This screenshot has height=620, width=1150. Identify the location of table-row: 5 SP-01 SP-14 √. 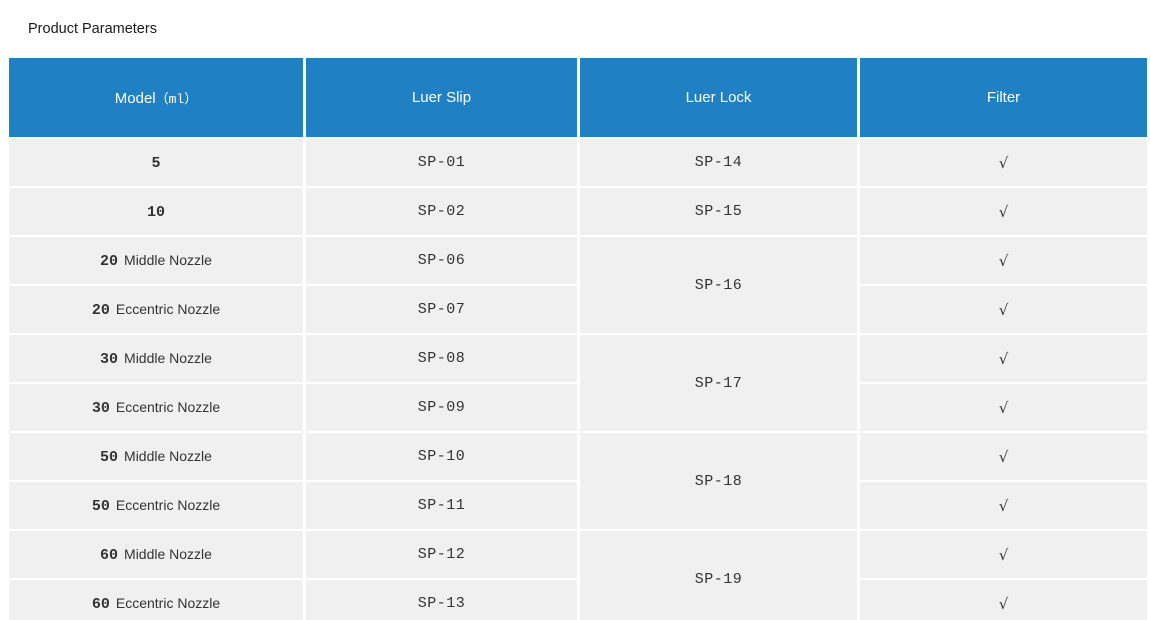
(578, 162).